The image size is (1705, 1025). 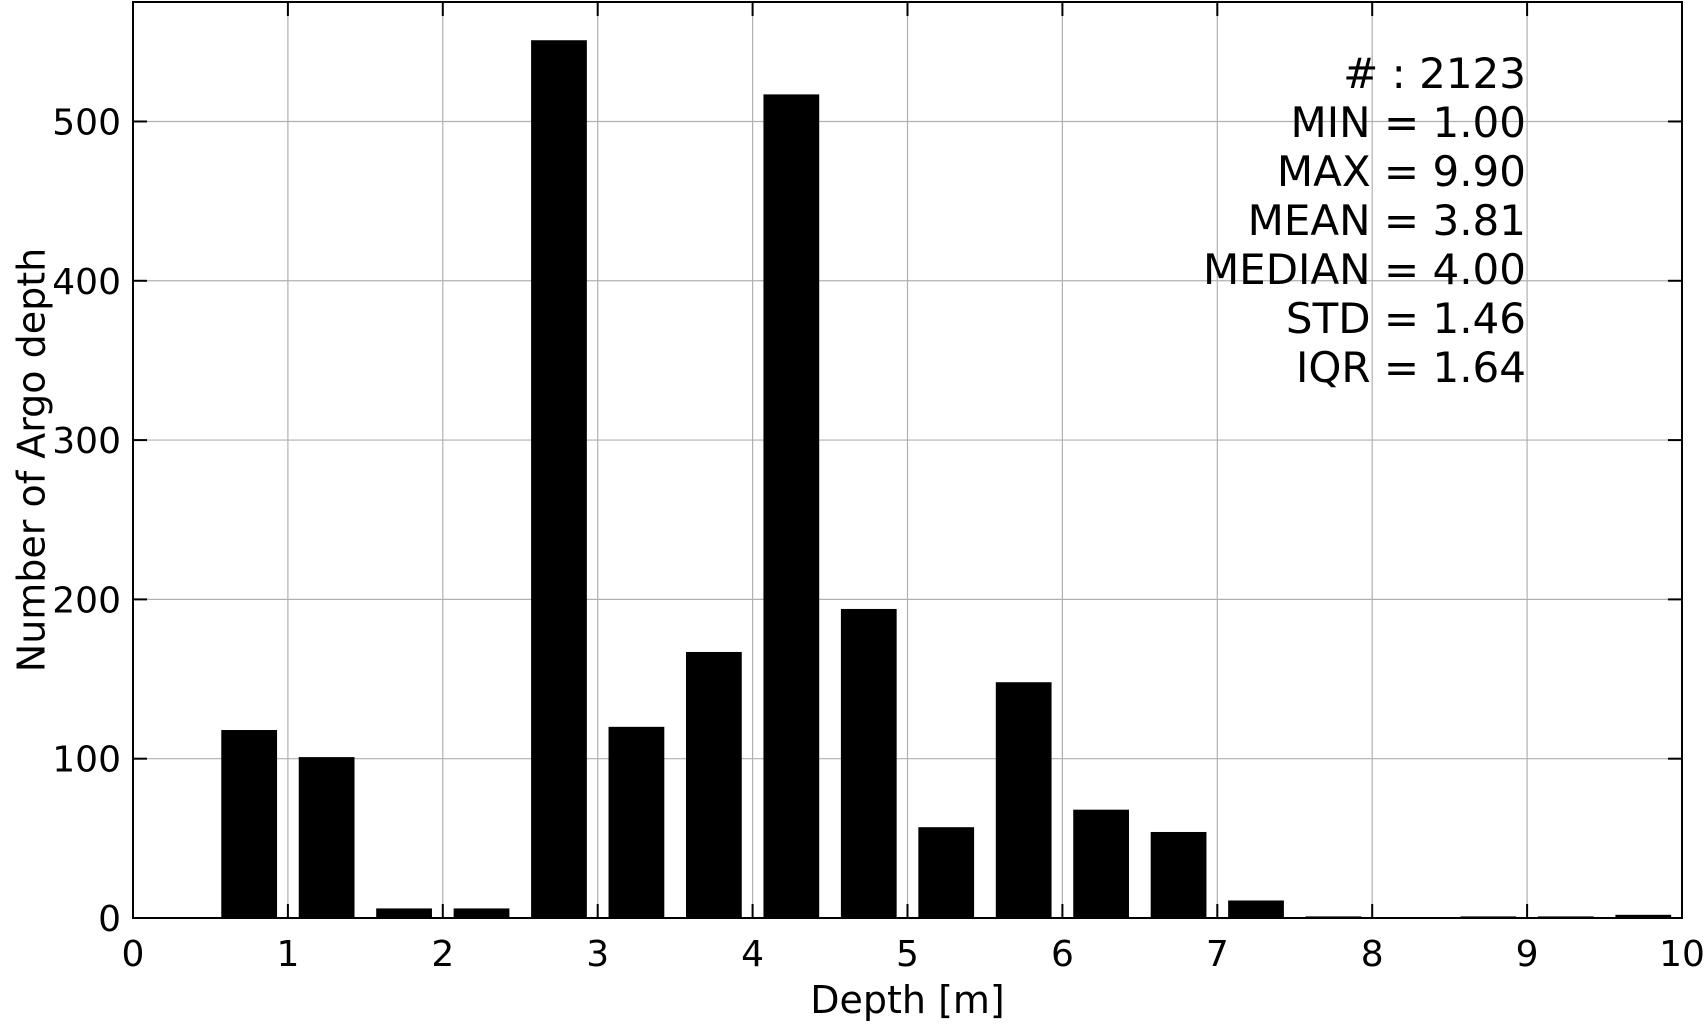 What do you see at coordinates (907, 954) in the screenshot?
I see `x-tick-label: 5` at bounding box center [907, 954].